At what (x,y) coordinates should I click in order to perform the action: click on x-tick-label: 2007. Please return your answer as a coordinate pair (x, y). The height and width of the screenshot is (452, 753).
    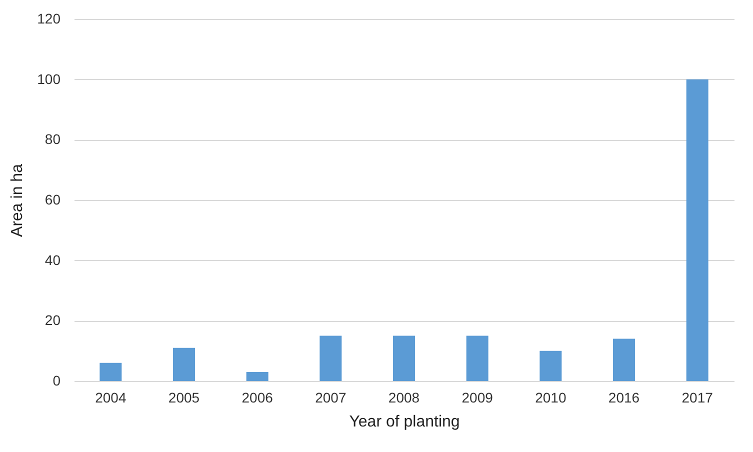
    Looking at the image, I should click on (330, 398).